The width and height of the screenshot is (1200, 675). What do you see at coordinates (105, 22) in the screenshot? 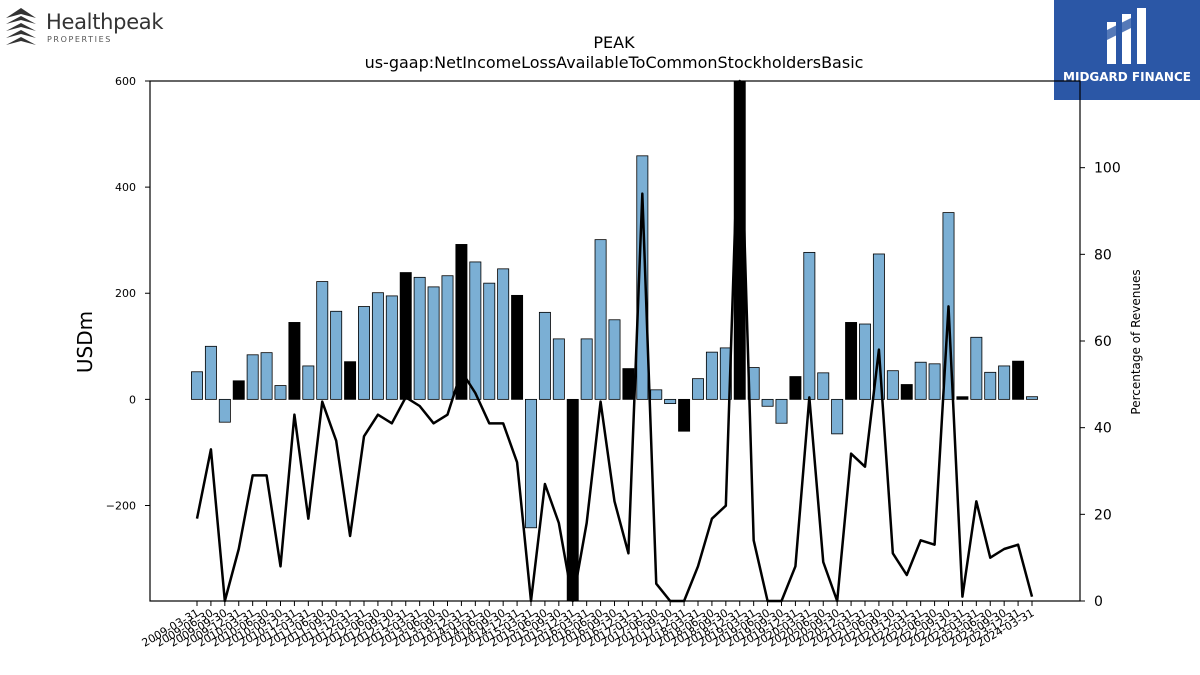
I see `brand-name: Healthpeak` at bounding box center [105, 22].